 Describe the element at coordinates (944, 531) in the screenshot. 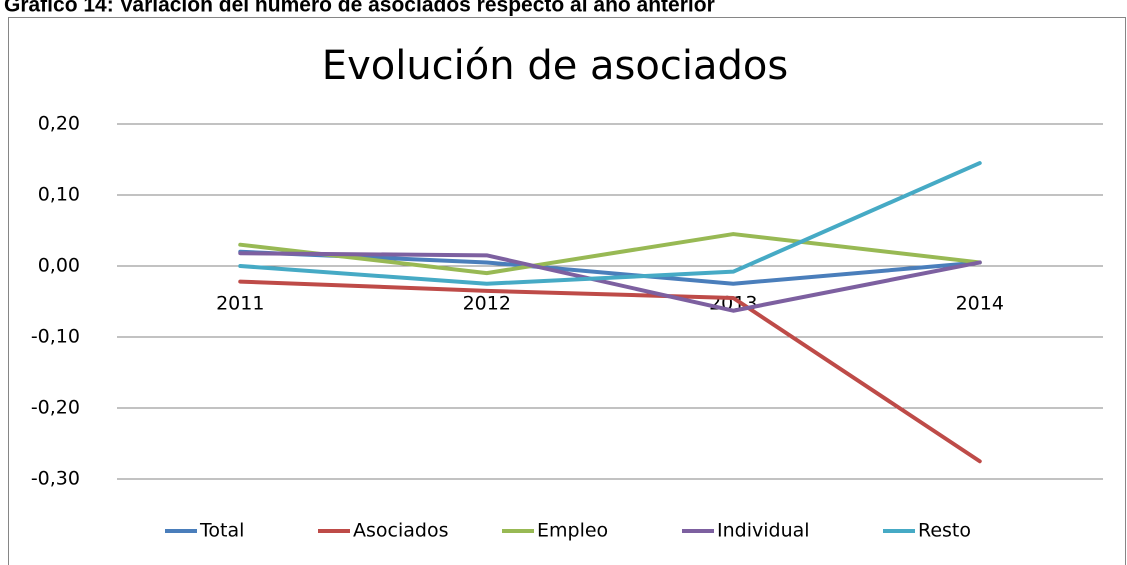

I see `legend-label: Resto` at that location.